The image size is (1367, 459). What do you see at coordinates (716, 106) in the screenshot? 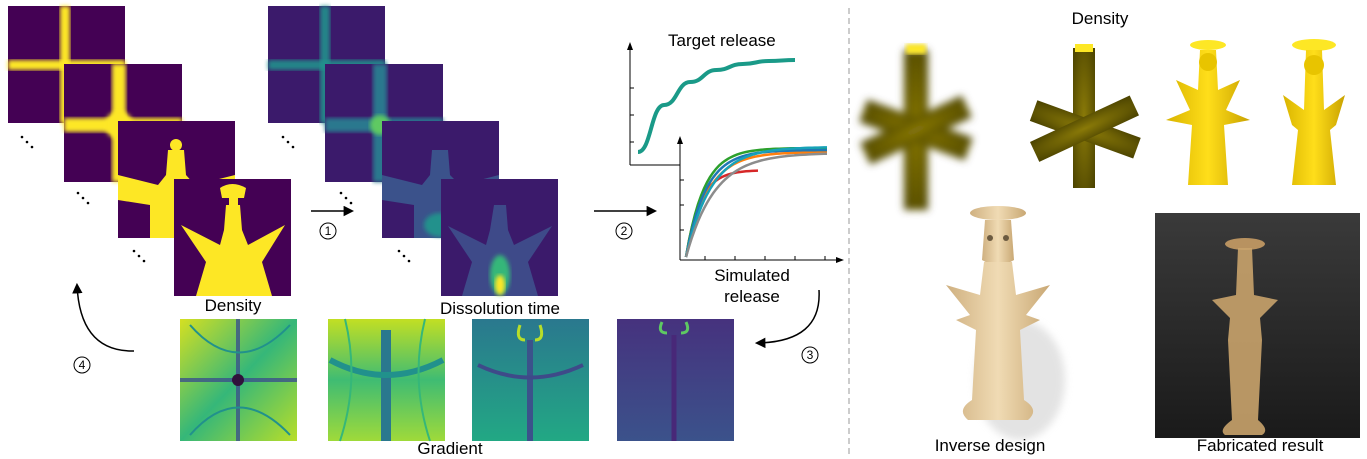
I see `target-release-curve` at bounding box center [716, 106].